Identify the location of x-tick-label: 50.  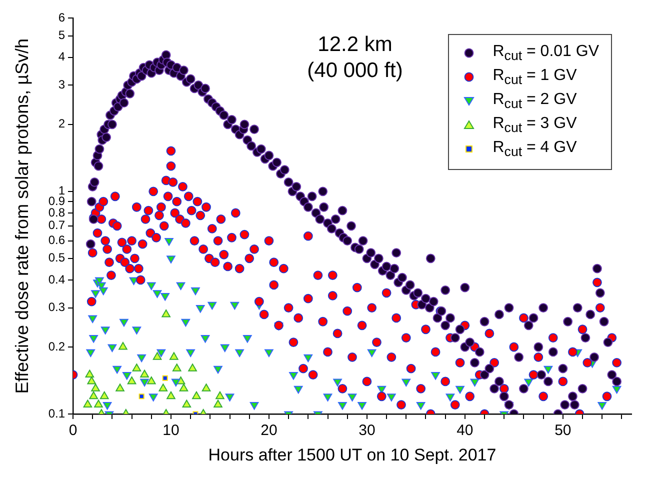
(563, 431).